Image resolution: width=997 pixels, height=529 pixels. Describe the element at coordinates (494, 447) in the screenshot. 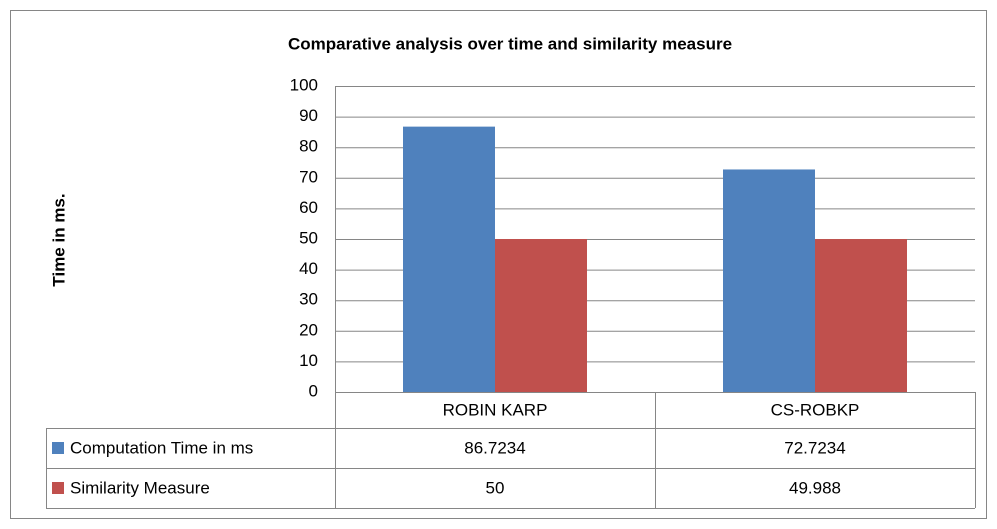

I see `table-value: 86.7234` at that location.